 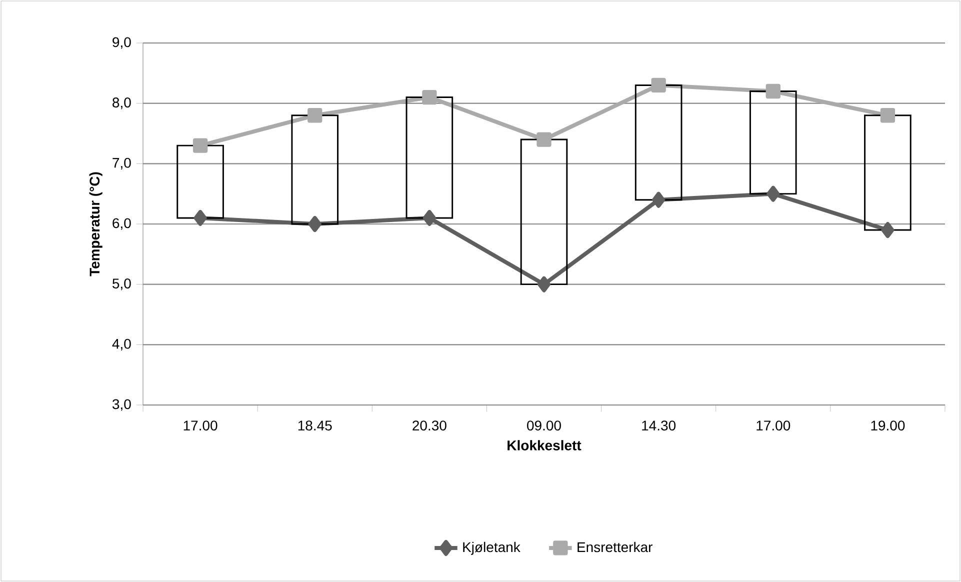 What do you see at coordinates (315, 425) in the screenshot?
I see `x-tick-label: 18.45` at bounding box center [315, 425].